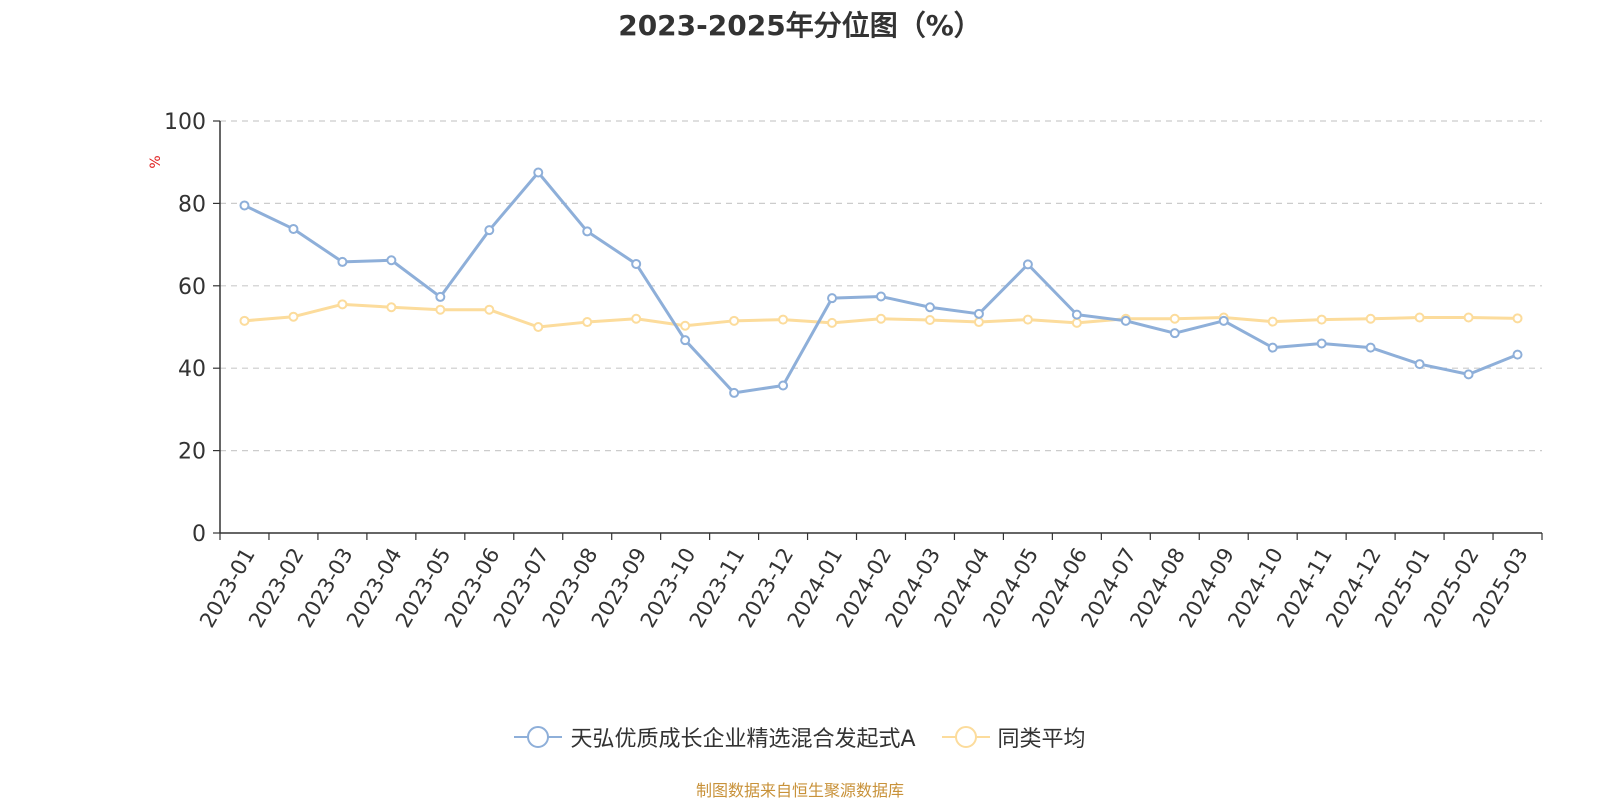  Describe the element at coordinates (192, 204) in the screenshot. I see `y-tick-label: 80` at that location.